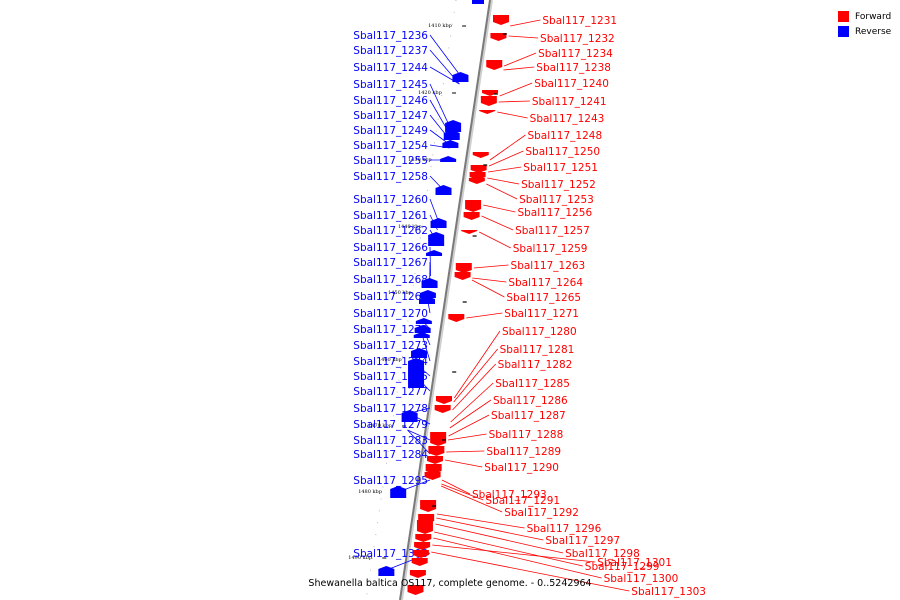 This screenshot has height=600, width=900. Describe the element at coordinates (873, 31) in the screenshot. I see `legend-reverse-label: Reverse` at that location.